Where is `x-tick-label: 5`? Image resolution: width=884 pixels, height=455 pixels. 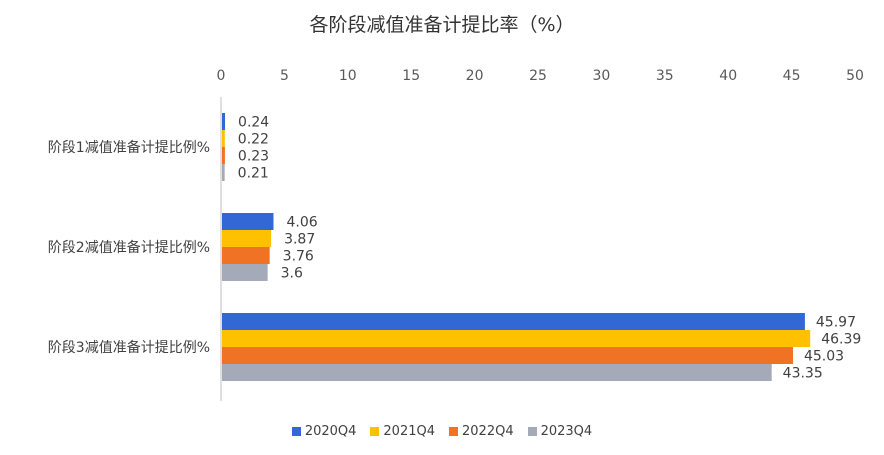 x-tick-label: 5 is located at coordinates (284, 76).